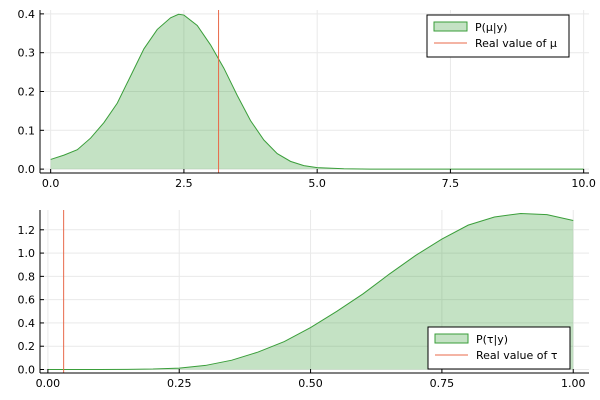  I want to click on chart-0-y-tick-label: 0.1, so click(27, 130).